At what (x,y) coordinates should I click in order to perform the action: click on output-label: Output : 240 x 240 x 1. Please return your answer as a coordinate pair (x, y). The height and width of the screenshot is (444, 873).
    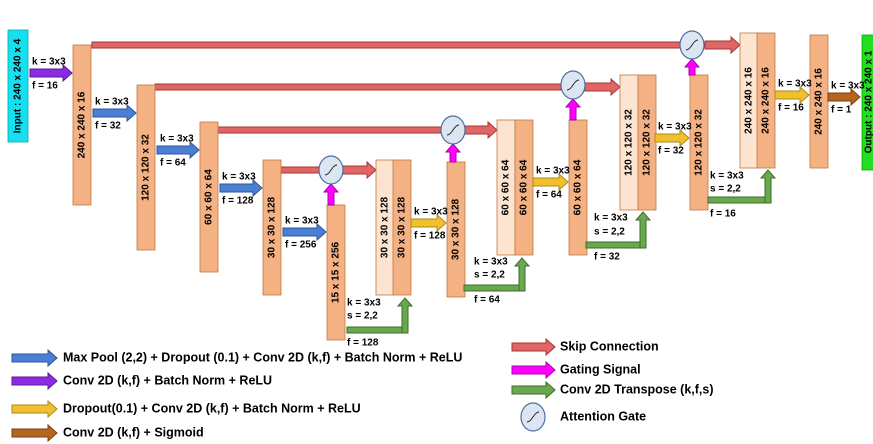
    Looking at the image, I should click on (868, 101).